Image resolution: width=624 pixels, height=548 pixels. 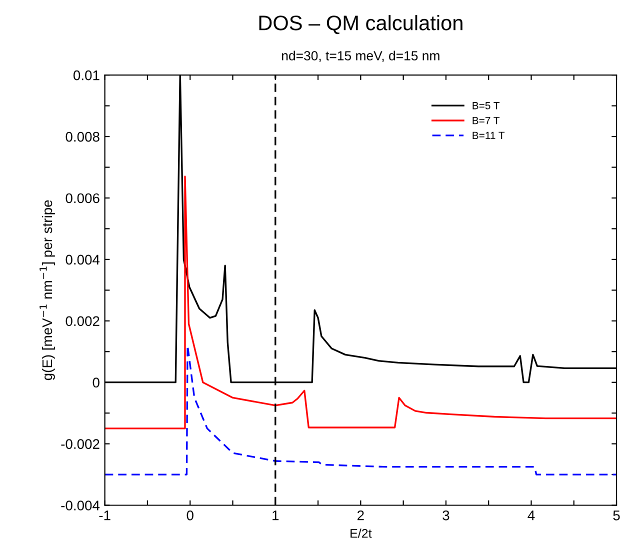 What do you see at coordinates (83, 259) in the screenshot?
I see `y-tick-label: 0.004` at bounding box center [83, 259].